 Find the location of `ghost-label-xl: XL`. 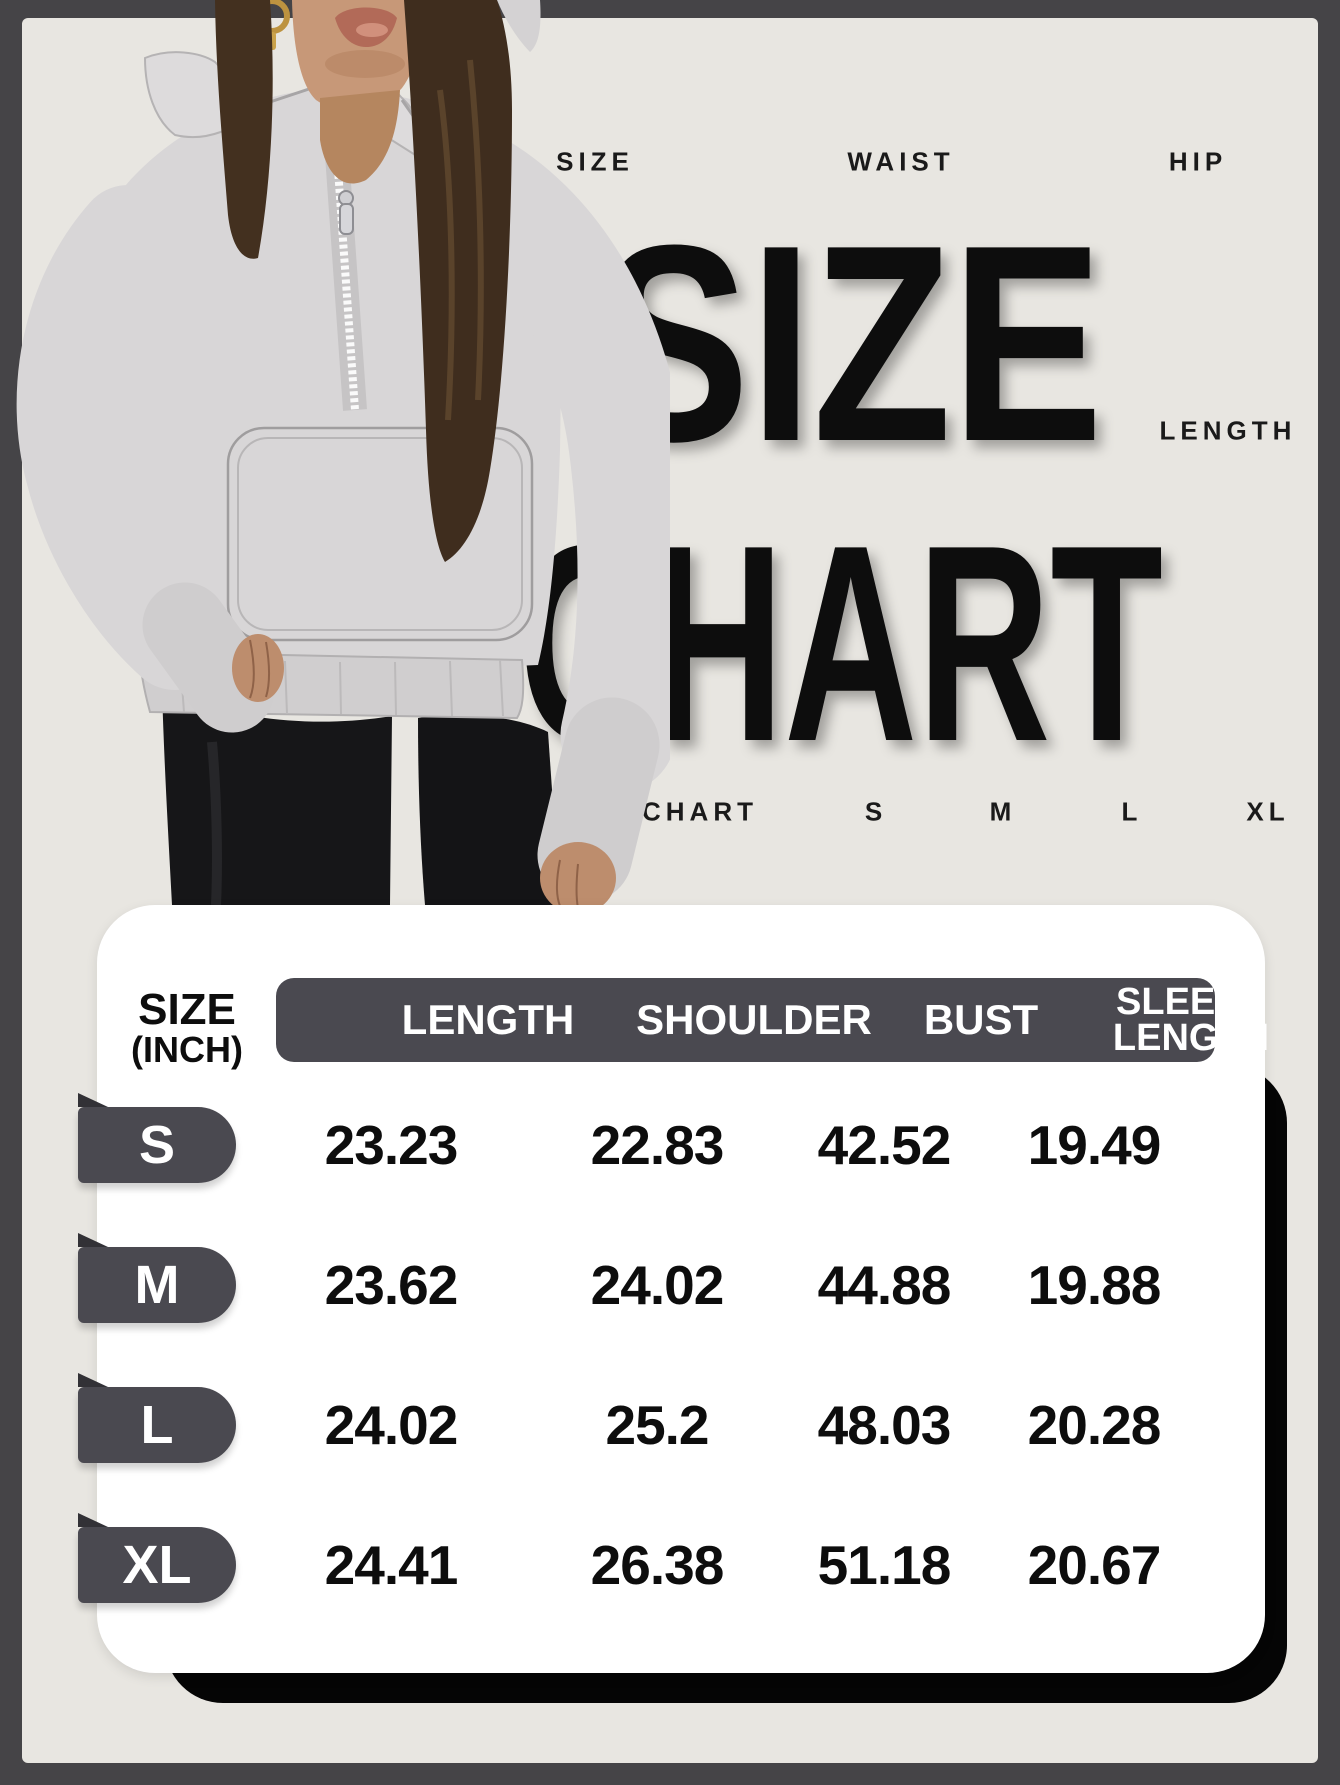

ghost-label-xl: XL is located at coordinates (1268, 811).